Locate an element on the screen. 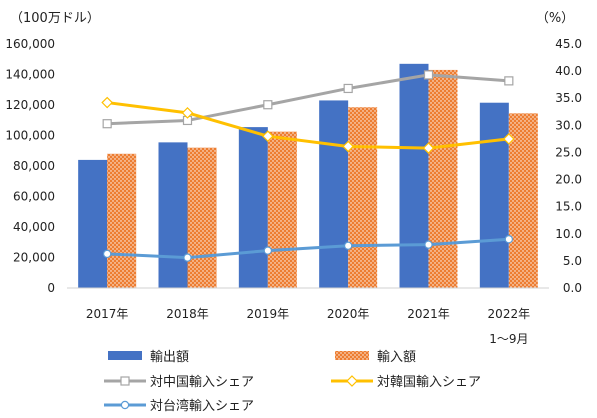  right-tick-label: 35.0 is located at coordinates (568, 98).